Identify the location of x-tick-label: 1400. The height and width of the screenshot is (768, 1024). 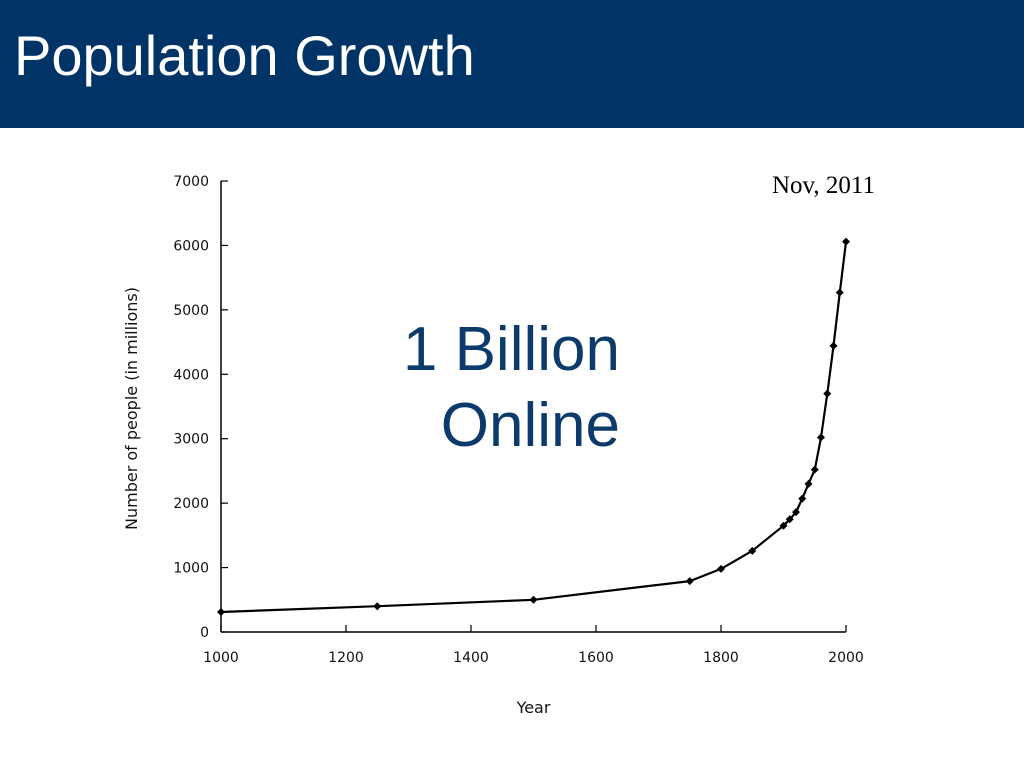
(471, 658).